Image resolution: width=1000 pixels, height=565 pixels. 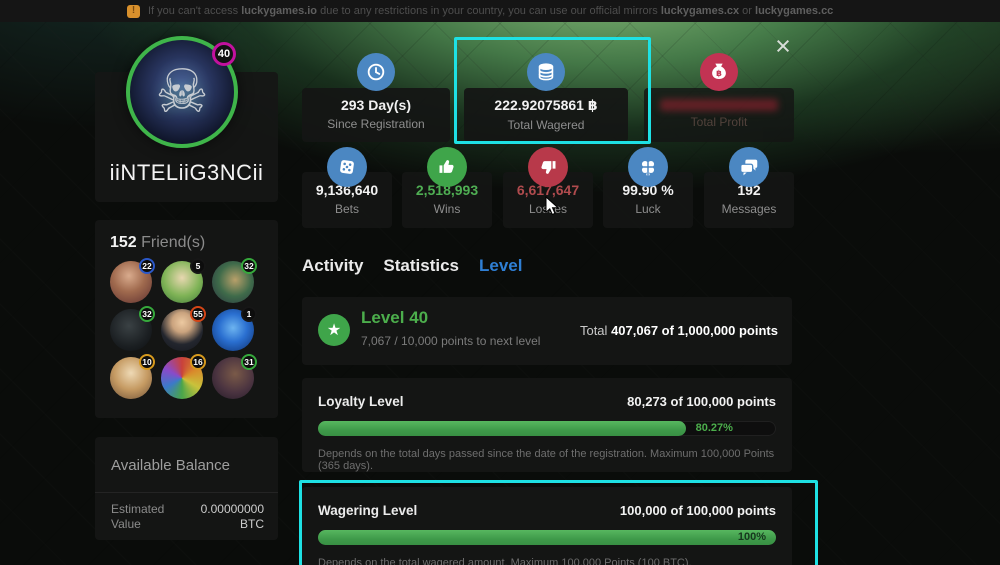 What do you see at coordinates (648, 167) in the screenshot?
I see `clover-icon` at bounding box center [648, 167].